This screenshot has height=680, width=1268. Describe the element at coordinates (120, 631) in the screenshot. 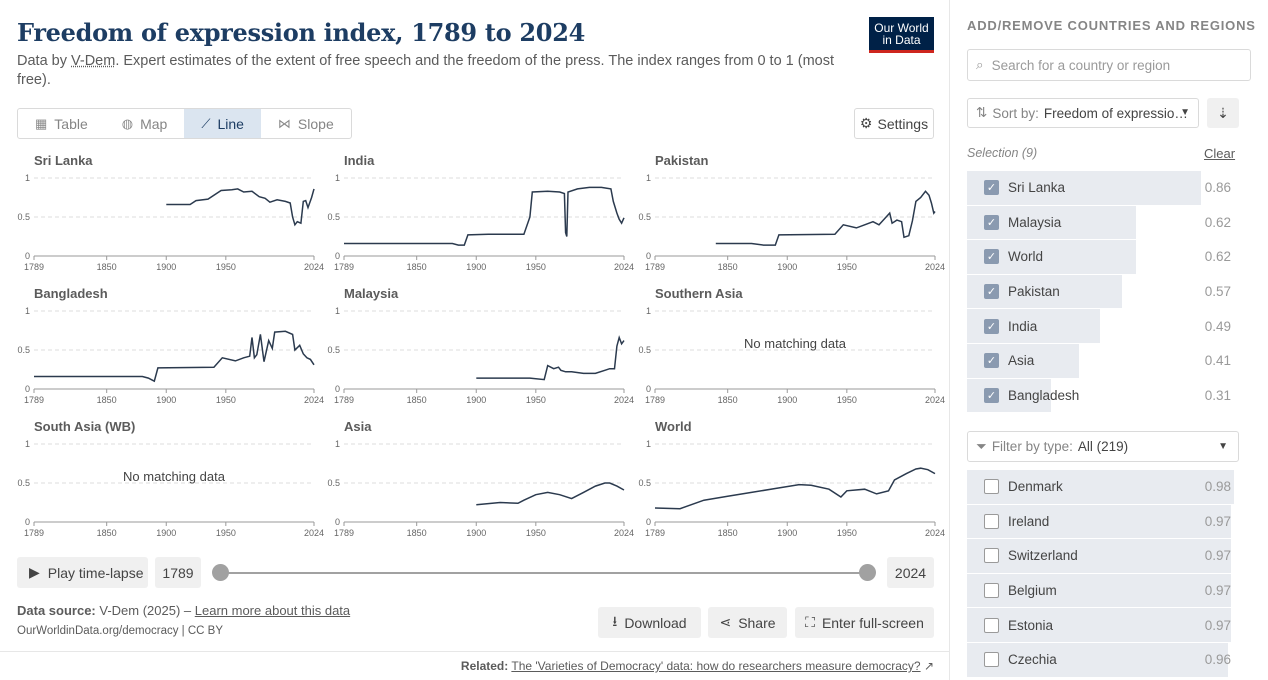

I see `license-text: OurWorldinData.org/democracy | CC BY` at that location.